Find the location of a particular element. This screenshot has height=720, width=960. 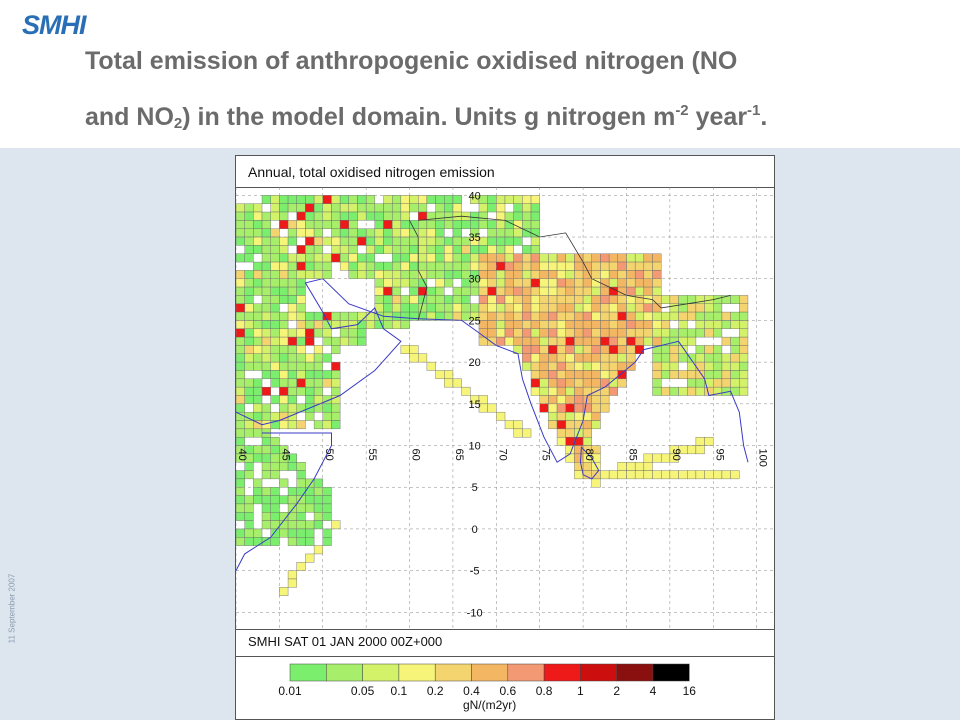

legend-label: 4 is located at coordinates (653, 691).